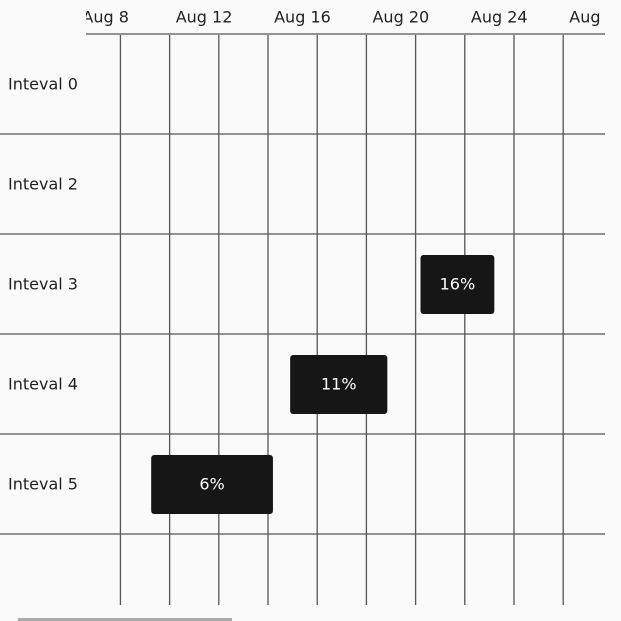 The height and width of the screenshot is (621, 621). I want to click on row-label: Inteval 4, so click(43, 384).